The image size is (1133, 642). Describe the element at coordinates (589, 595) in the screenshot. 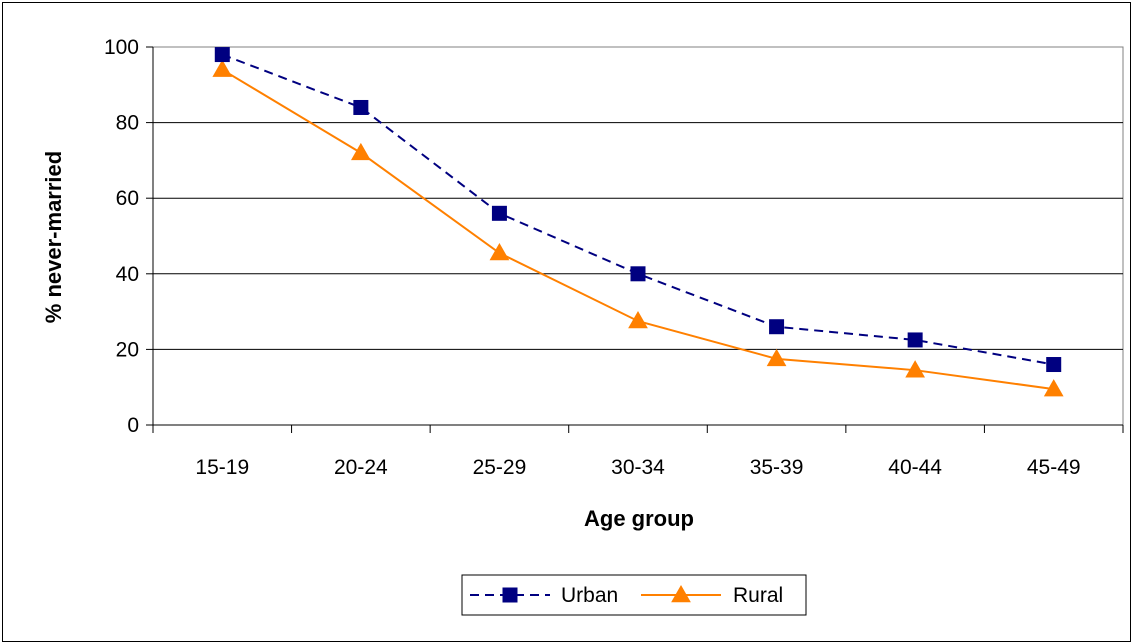

I see `legend-label-urban: Urban` at that location.